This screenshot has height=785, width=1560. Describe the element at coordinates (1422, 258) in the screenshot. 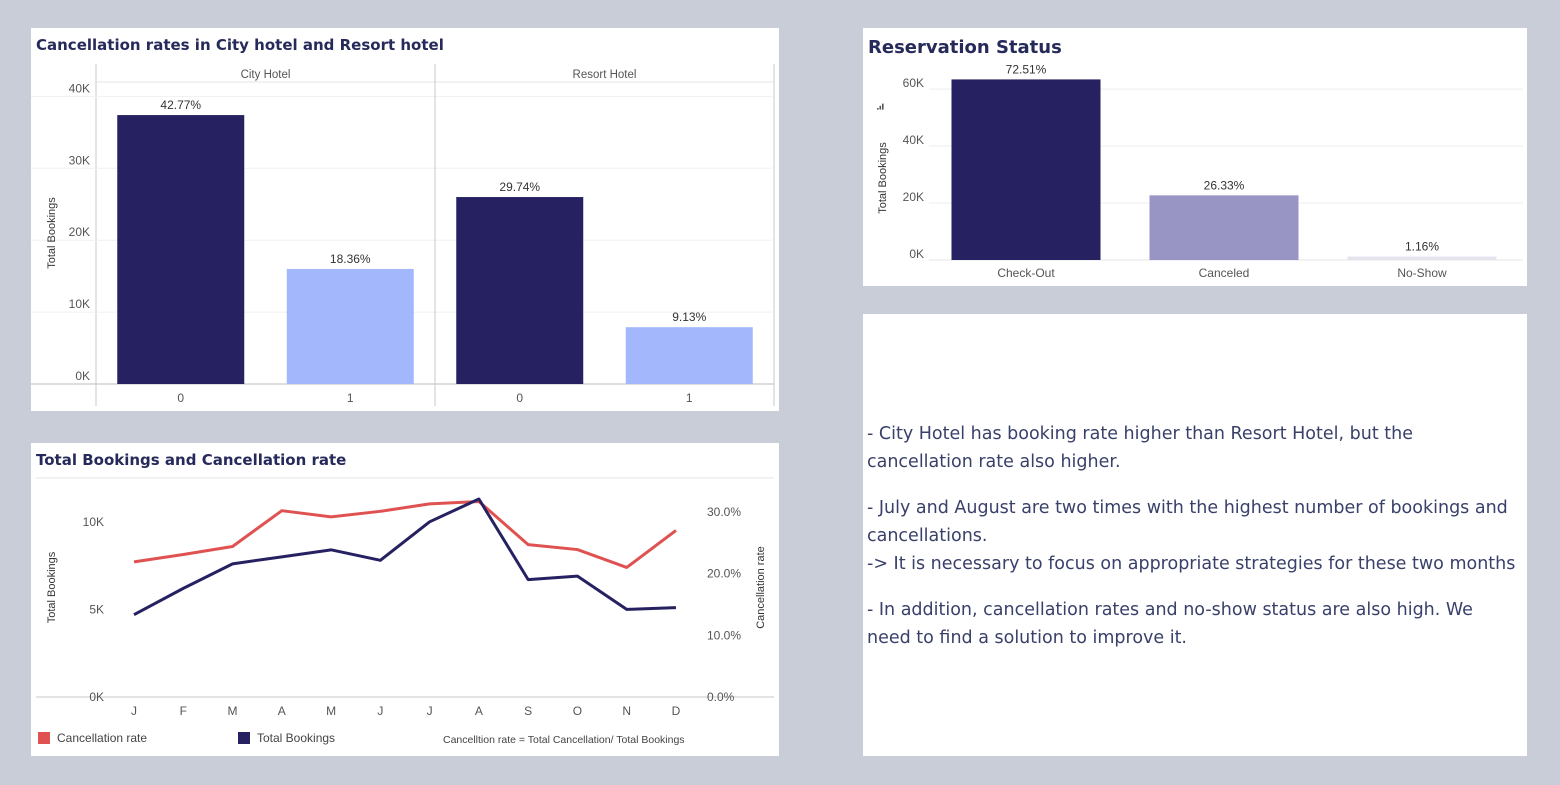

I see `bar-no-show` at that location.